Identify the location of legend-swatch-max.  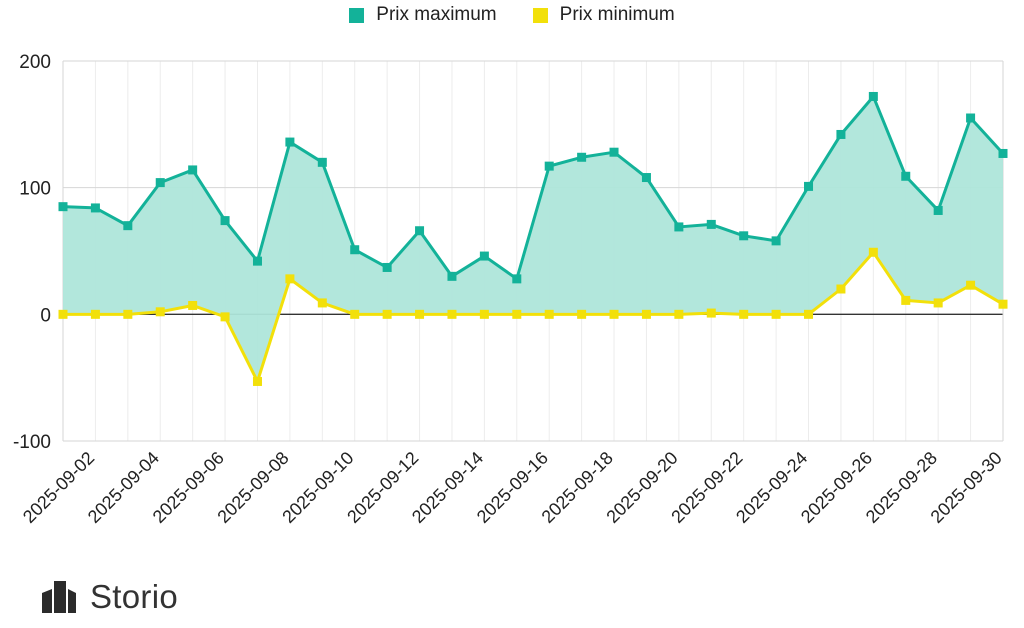
(357, 15).